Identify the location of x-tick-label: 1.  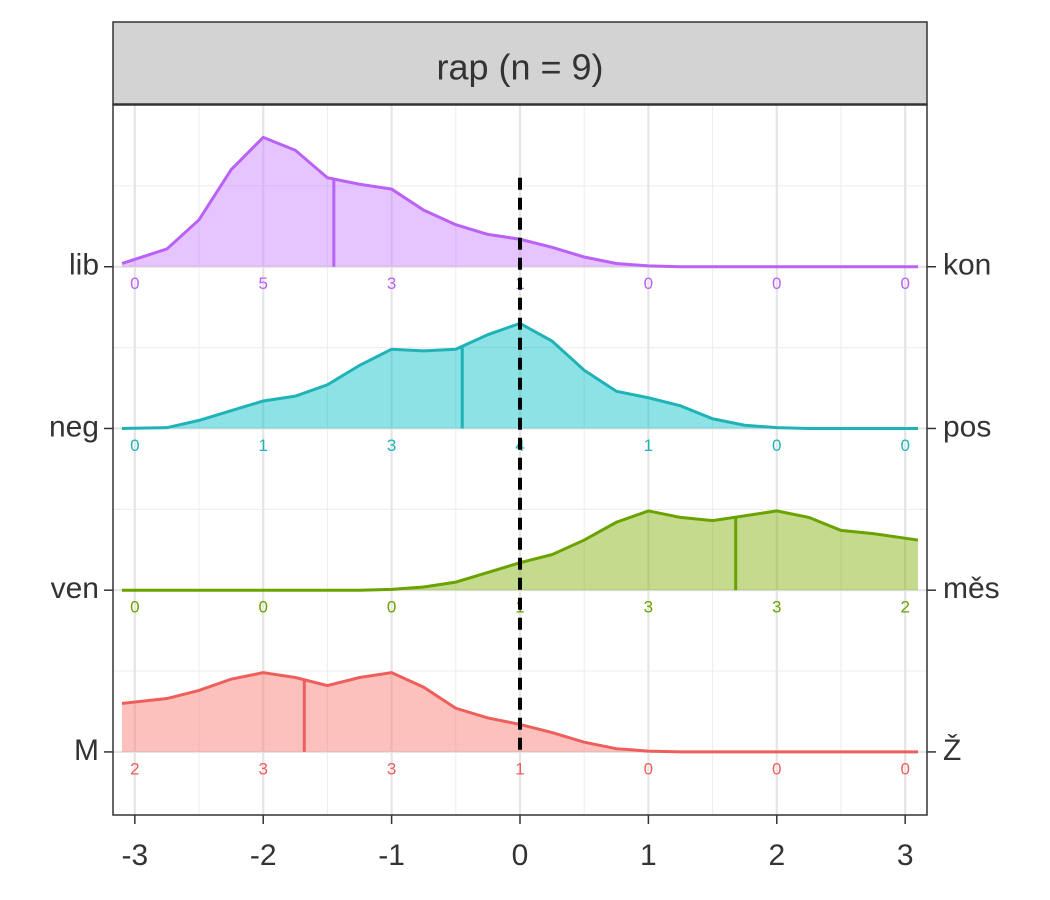
(648, 855).